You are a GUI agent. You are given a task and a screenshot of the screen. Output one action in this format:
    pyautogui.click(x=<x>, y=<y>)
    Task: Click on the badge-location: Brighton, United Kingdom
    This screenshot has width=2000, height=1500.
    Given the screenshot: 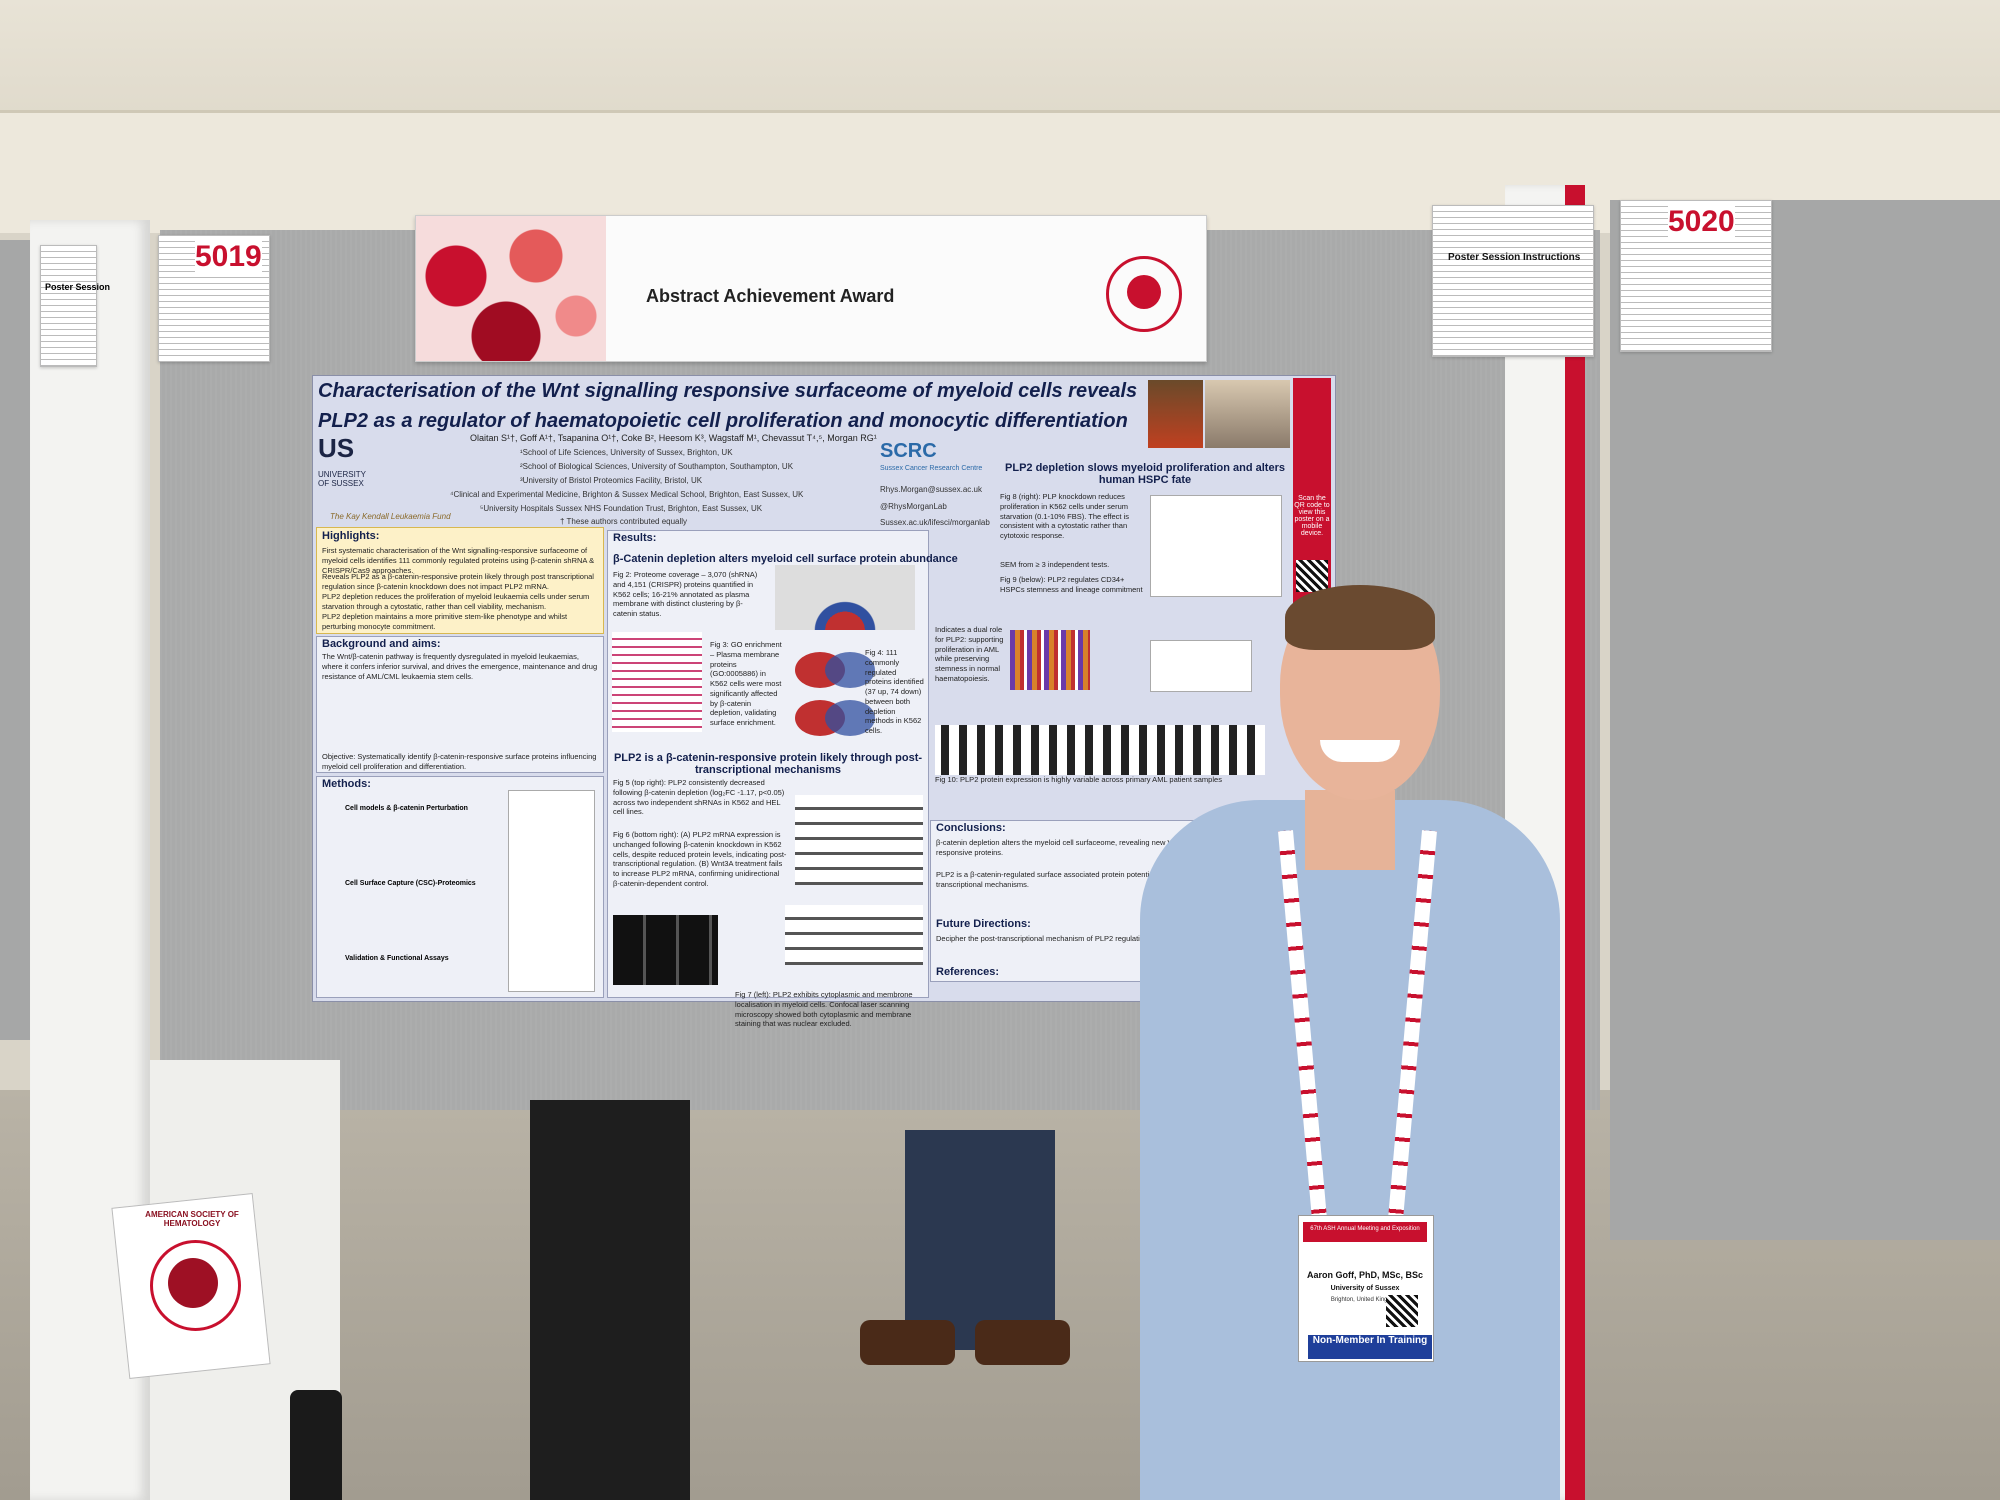 What is the action you would take?
    pyautogui.click(x=1365, y=1300)
    